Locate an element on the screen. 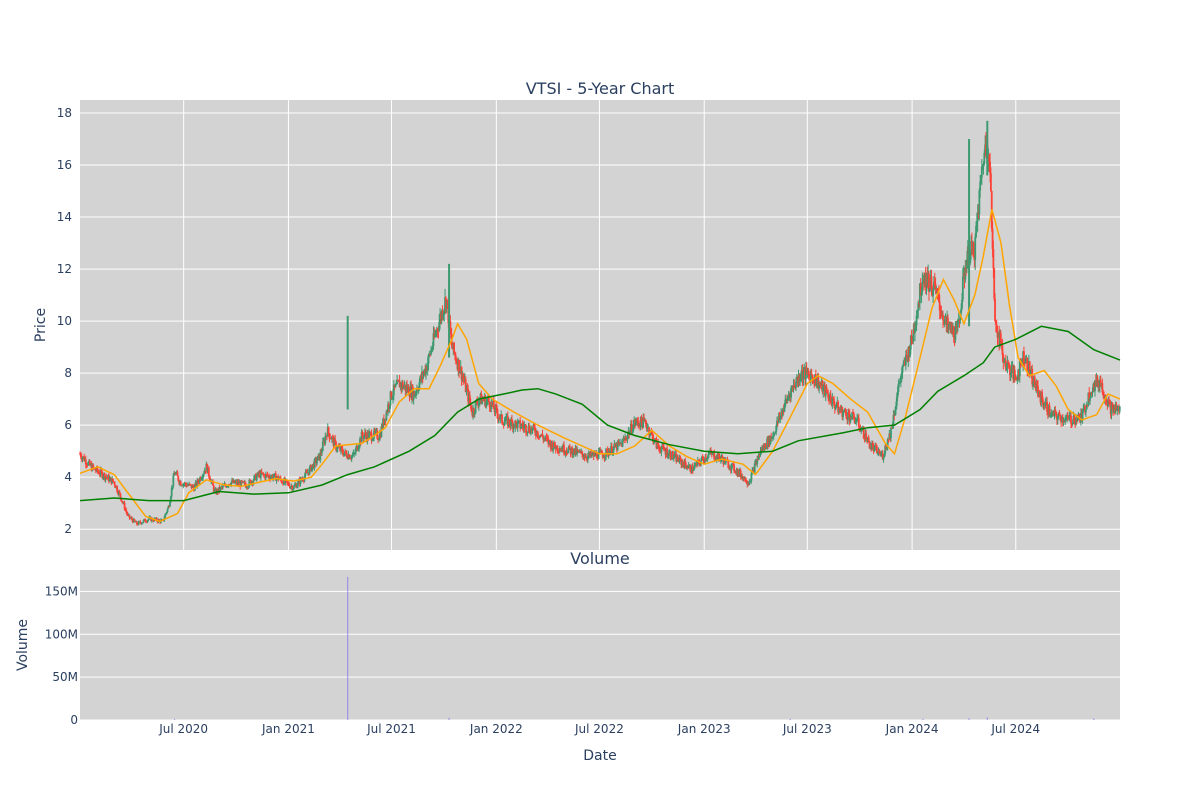 This screenshot has height=804, width=1200. date-tick-label: Jul 2021 is located at coordinates (391, 729).